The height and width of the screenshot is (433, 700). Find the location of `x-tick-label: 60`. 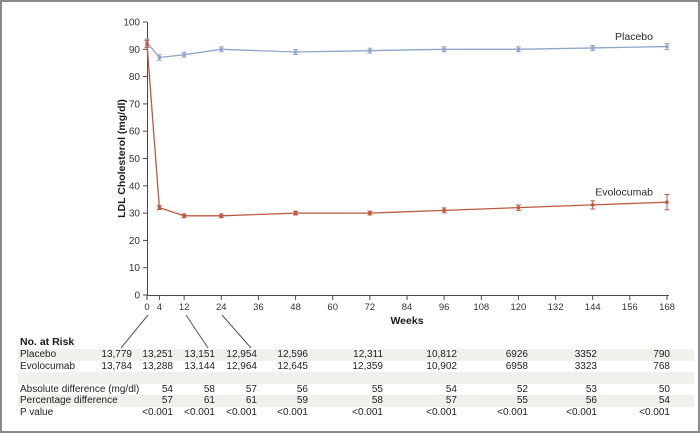

x-tick-label: 60 is located at coordinates (332, 307).